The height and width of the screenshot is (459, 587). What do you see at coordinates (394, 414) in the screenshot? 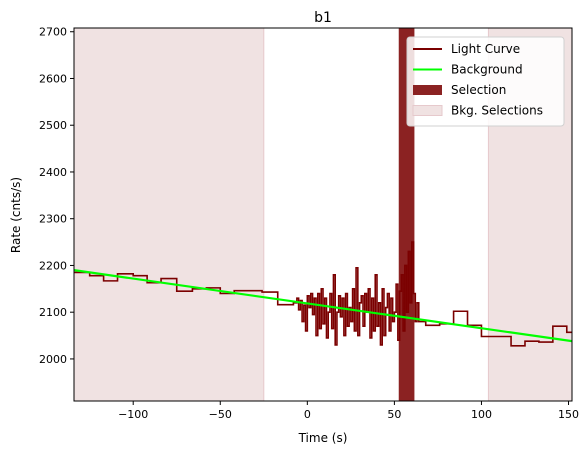
I see `x-tick-label: 50` at bounding box center [394, 414].